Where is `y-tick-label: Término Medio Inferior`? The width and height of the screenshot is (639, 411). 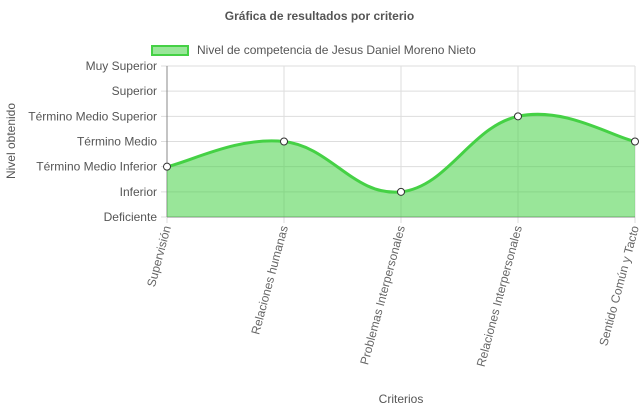
y-tick-label: Término Medio Inferior is located at coordinates (96, 167).